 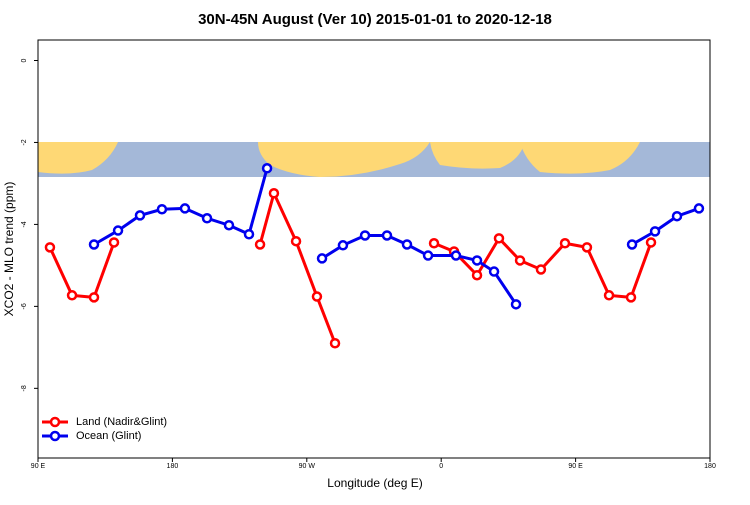 I want to click on y-tick-label: -8, so click(x=24, y=388).